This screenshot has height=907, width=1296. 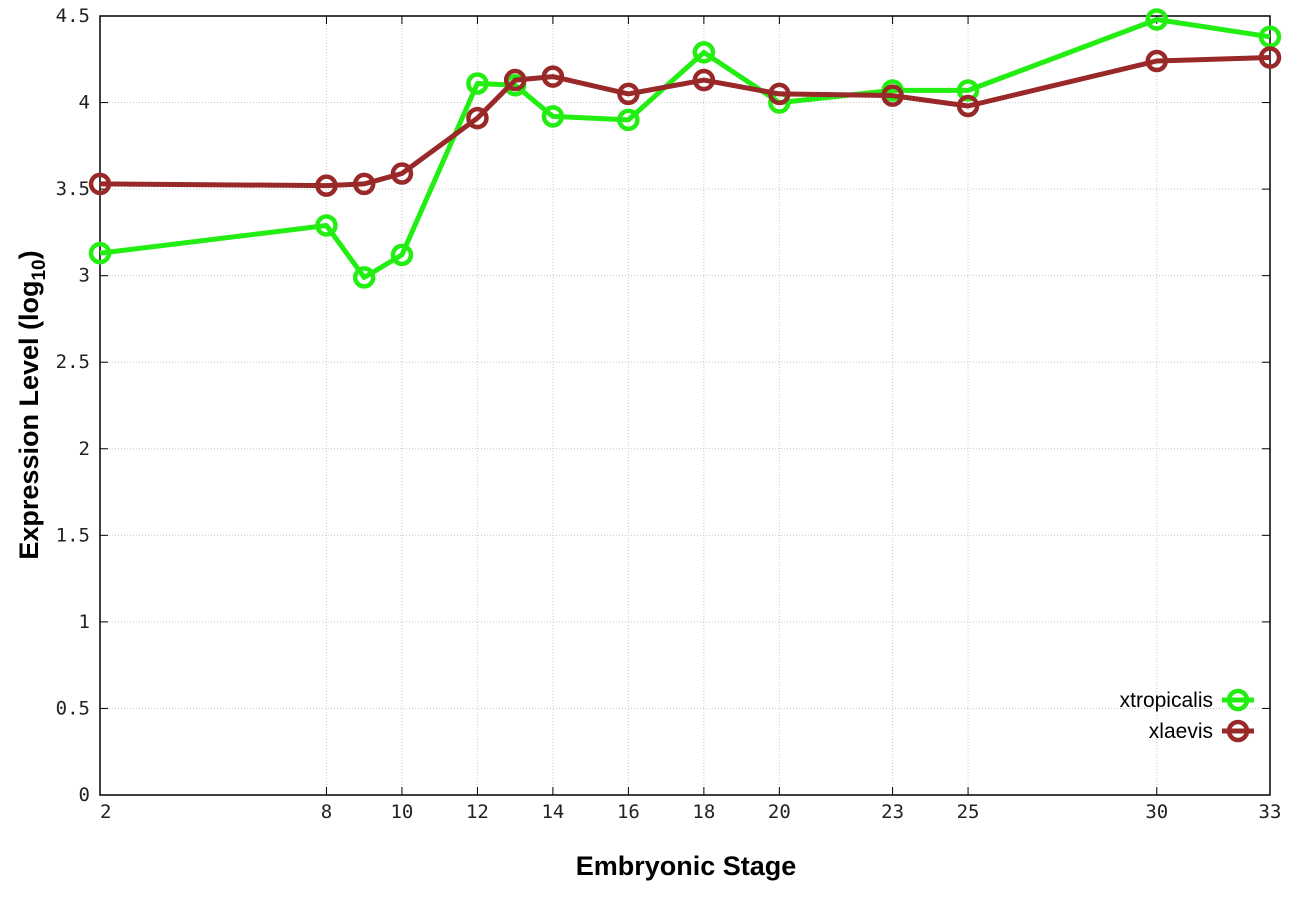 I want to click on y-tick-label: 4.5, so click(x=73, y=16).